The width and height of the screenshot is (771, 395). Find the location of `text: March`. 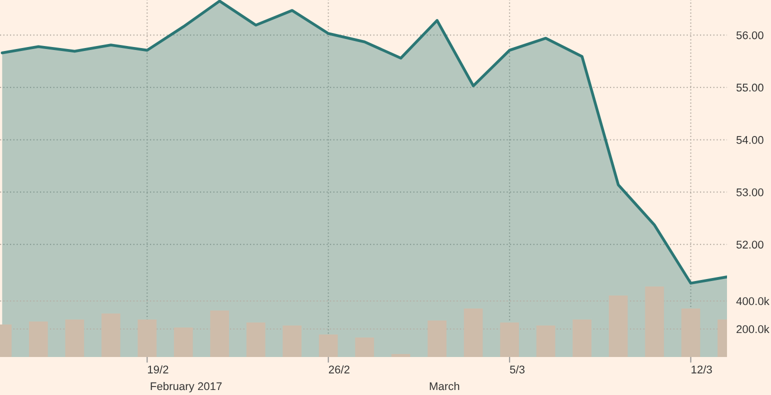

text: March is located at coordinates (445, 386).